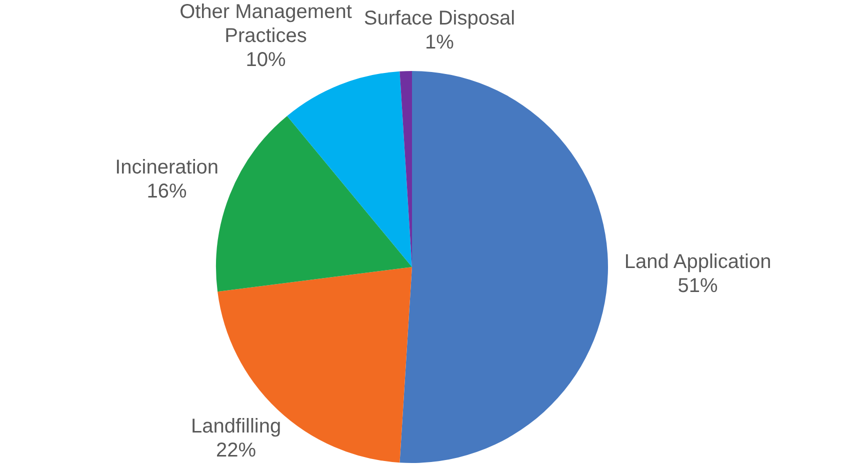 The image size is (856, 468). What do you see at coordinates (167, 167) in the screenshot?
I see `slice-label: Incineration` at bounding box center [167, 167].